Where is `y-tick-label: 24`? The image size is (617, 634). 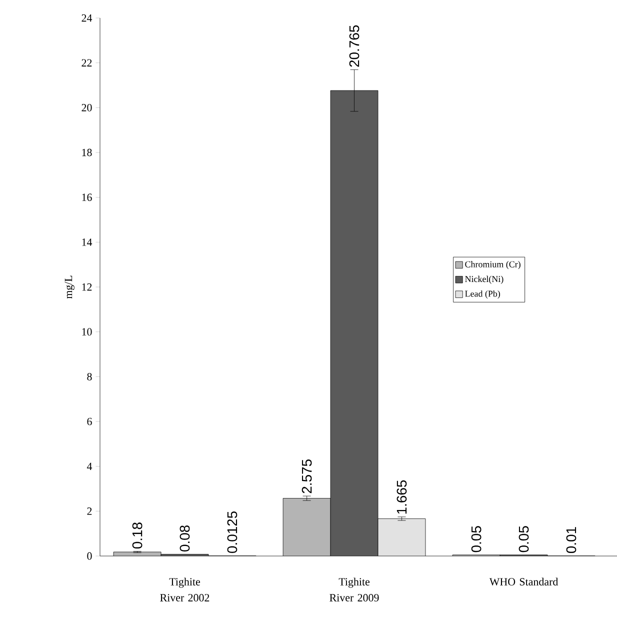 y-tick-label: 24 is located at coordinates (87, 18).